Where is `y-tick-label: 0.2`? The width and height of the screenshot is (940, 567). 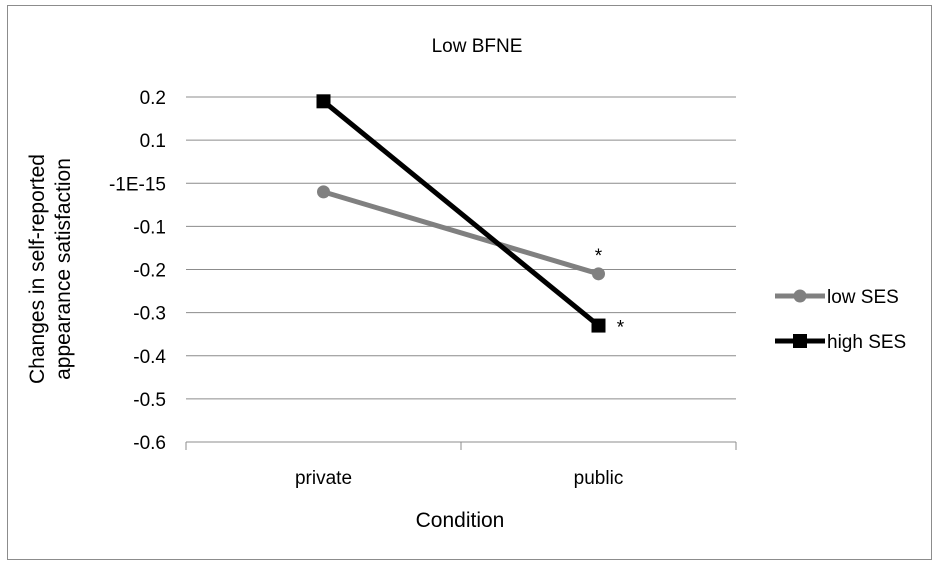
y-tick-label: 0.2 is located at coordinates (153, 98).